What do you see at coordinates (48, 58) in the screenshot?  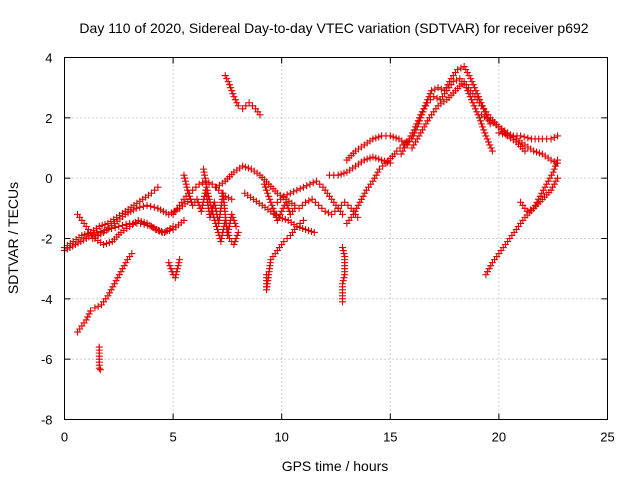 I see `y-tick-label: 4` at bounding box center [48, 58].